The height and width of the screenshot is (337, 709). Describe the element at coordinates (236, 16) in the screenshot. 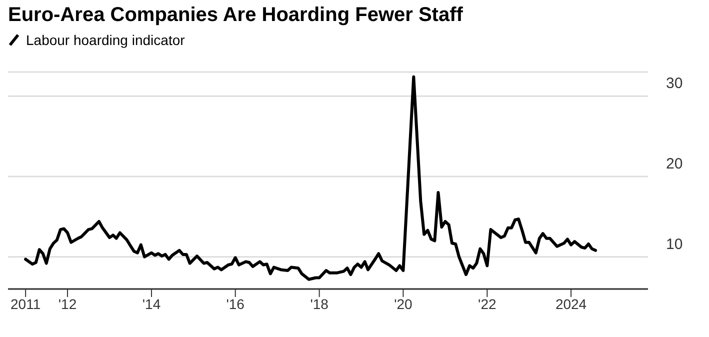

I see `chart-title: Euro-Area Companies Are Hoarding Fewer Staff` at that location.